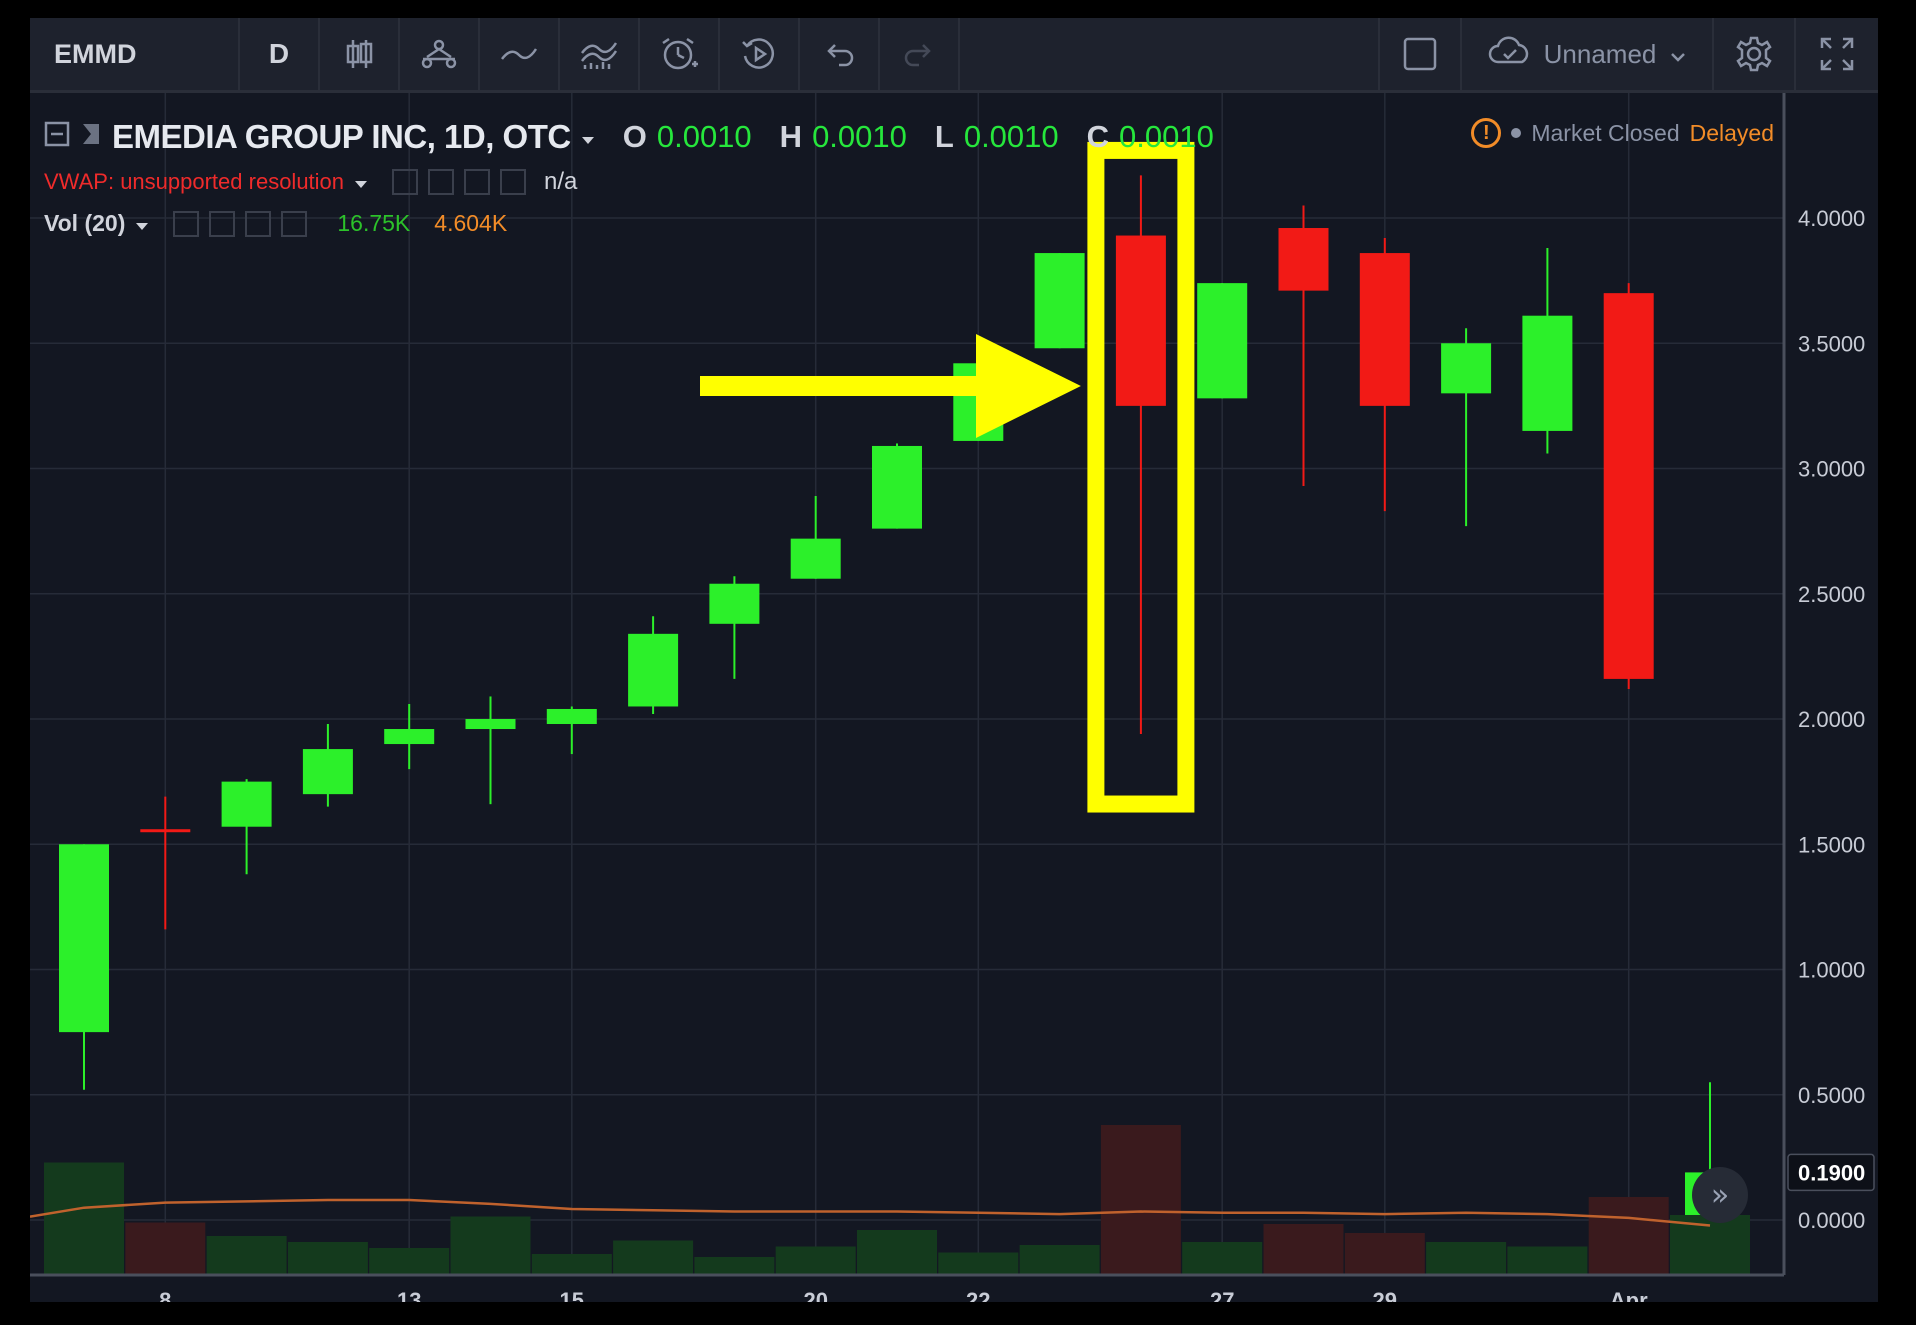 The height and width of the screenshot is (1325, 1916). I want to click on redo-icon, so click(920, 54).